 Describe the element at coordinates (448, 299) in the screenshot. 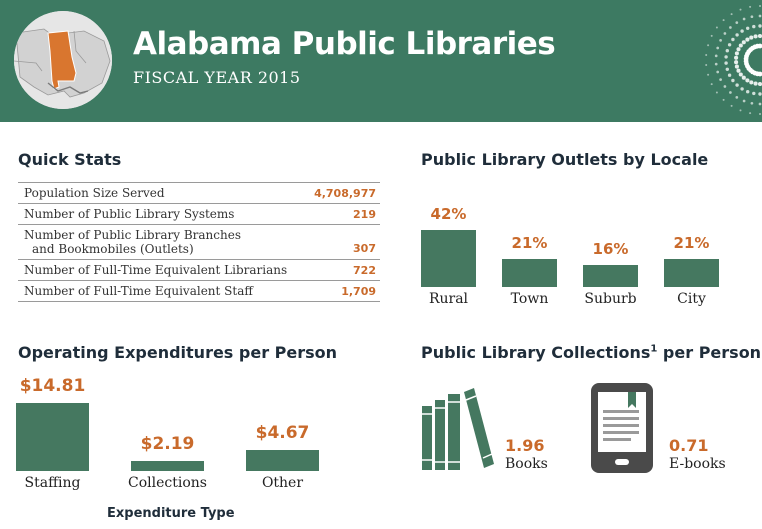

I see `bar-category-label: Rural` at that location.